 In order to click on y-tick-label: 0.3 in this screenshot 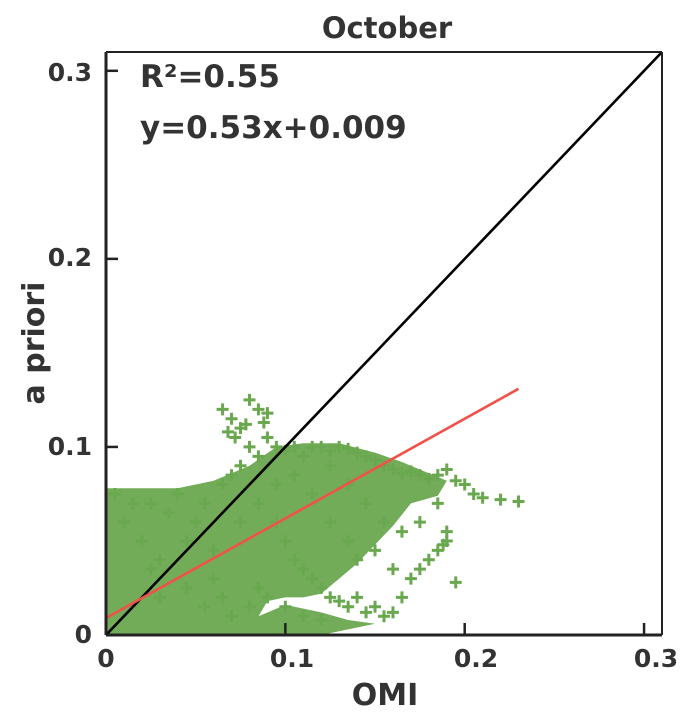, I will do `click(70, 72)`.